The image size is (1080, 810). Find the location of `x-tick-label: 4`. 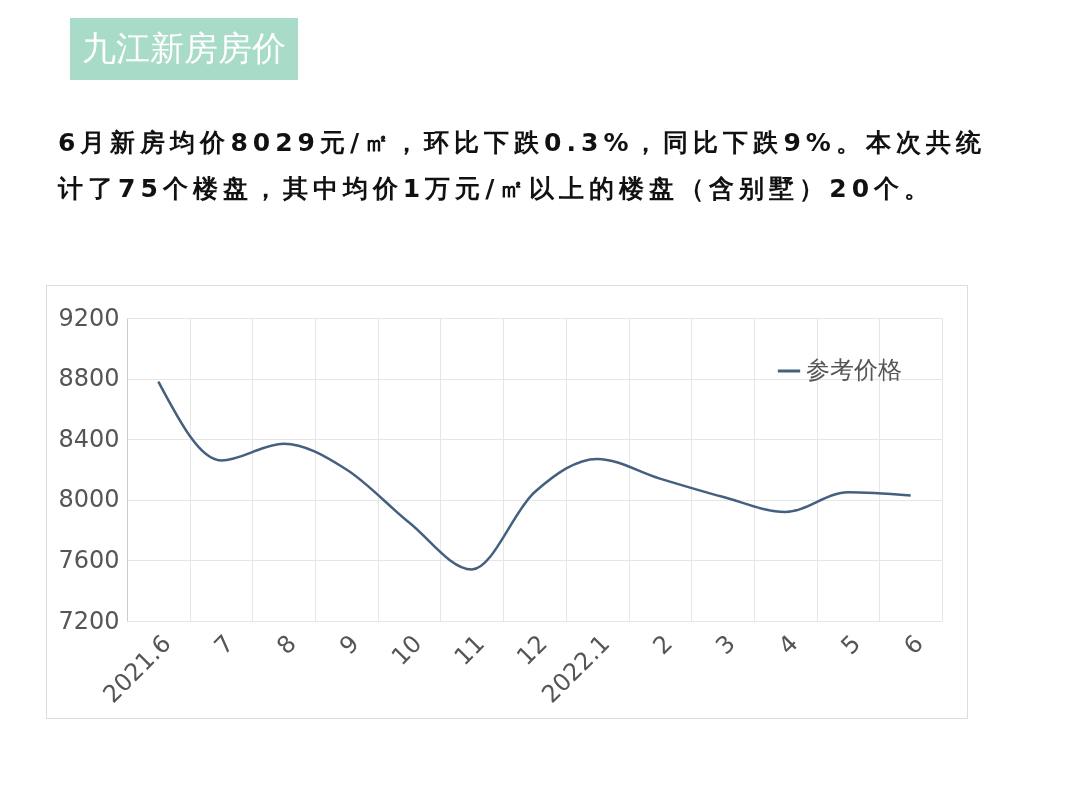

x-tick-label: 4 is located at coordinates (788, 644).